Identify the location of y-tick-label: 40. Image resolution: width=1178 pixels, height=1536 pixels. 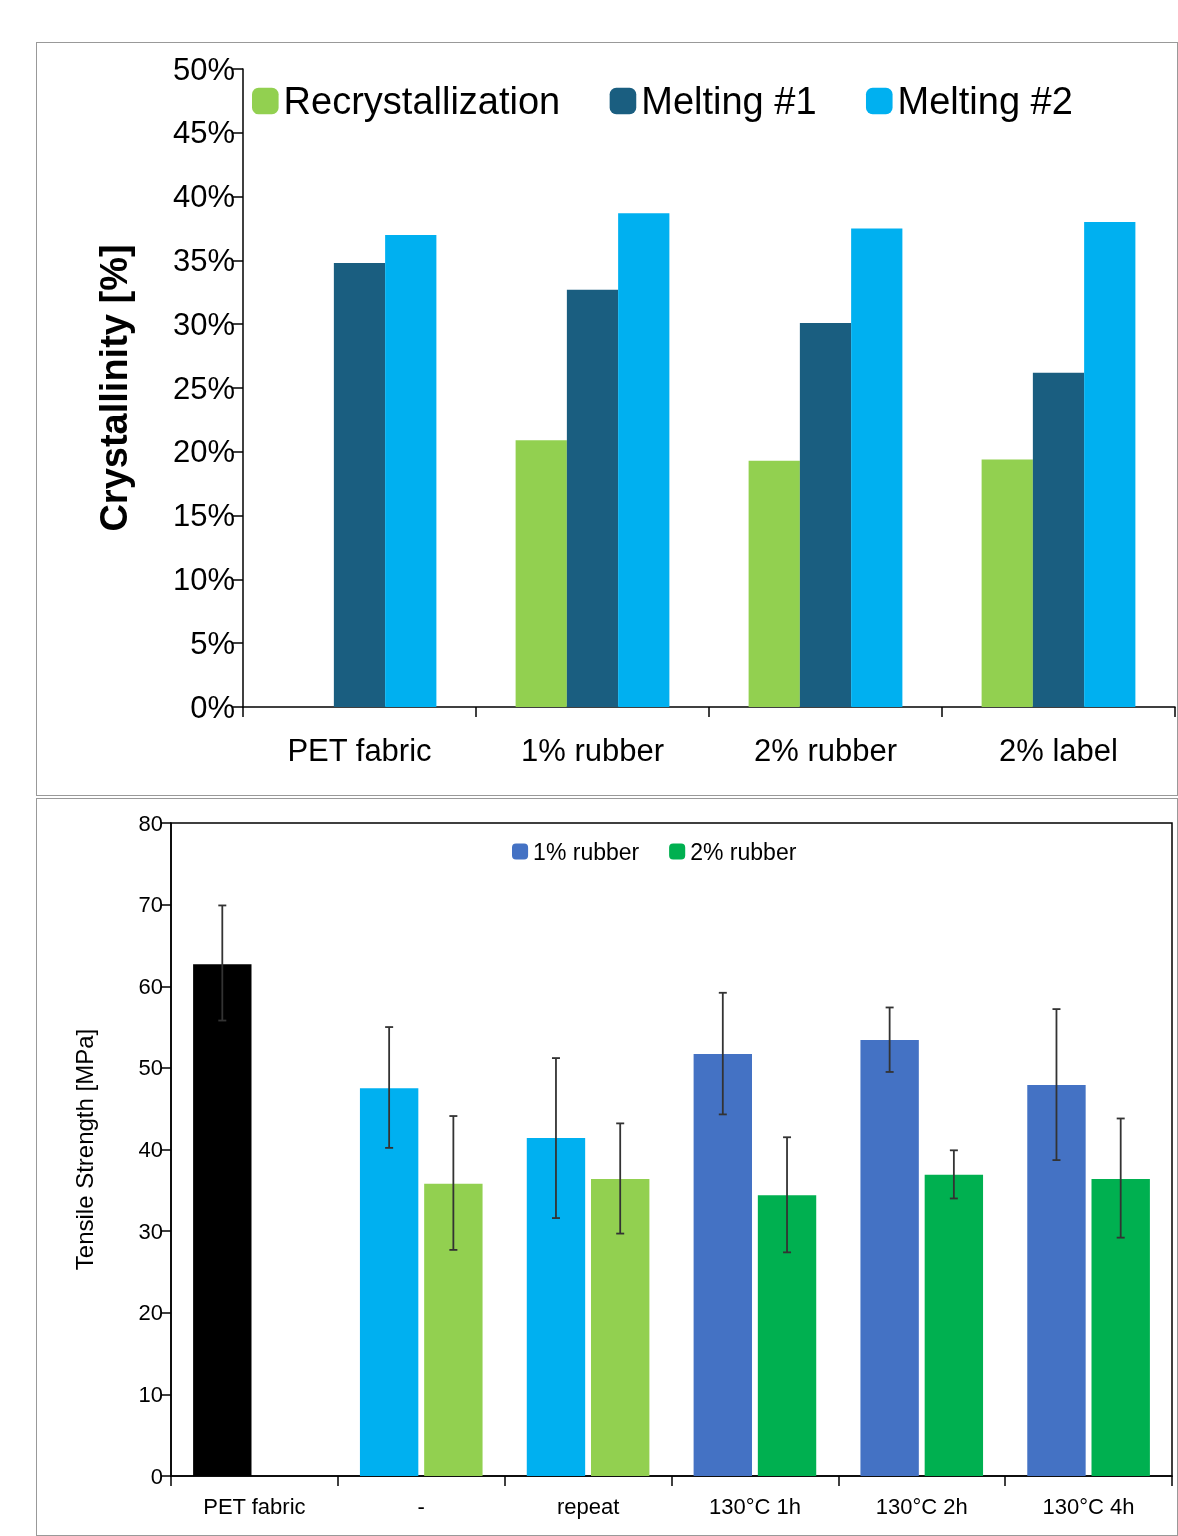
(150, 1149).